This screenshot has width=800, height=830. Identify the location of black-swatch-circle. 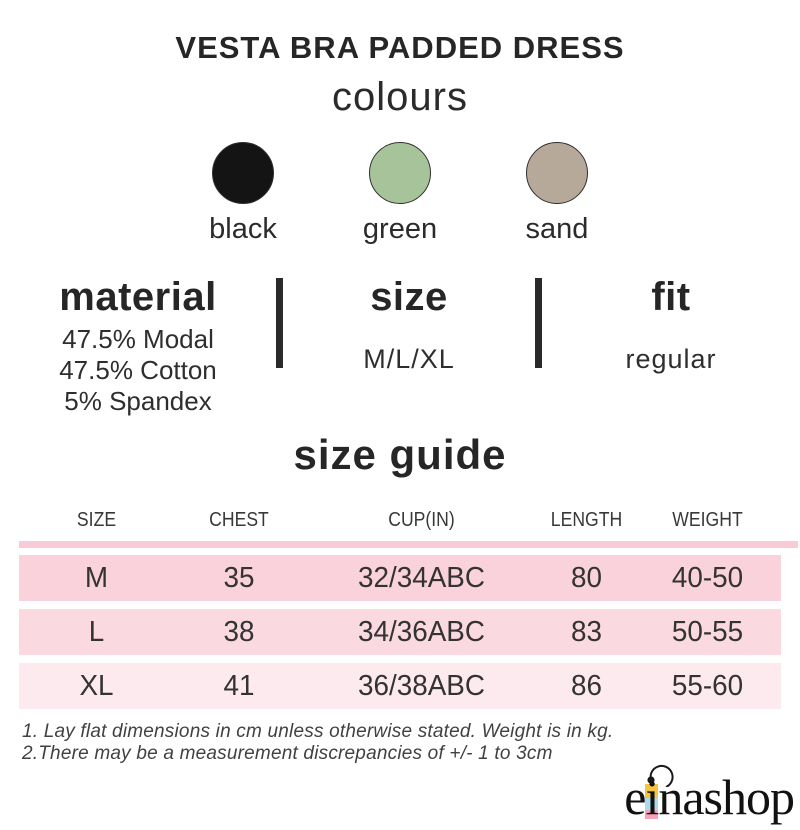
(243, 173).